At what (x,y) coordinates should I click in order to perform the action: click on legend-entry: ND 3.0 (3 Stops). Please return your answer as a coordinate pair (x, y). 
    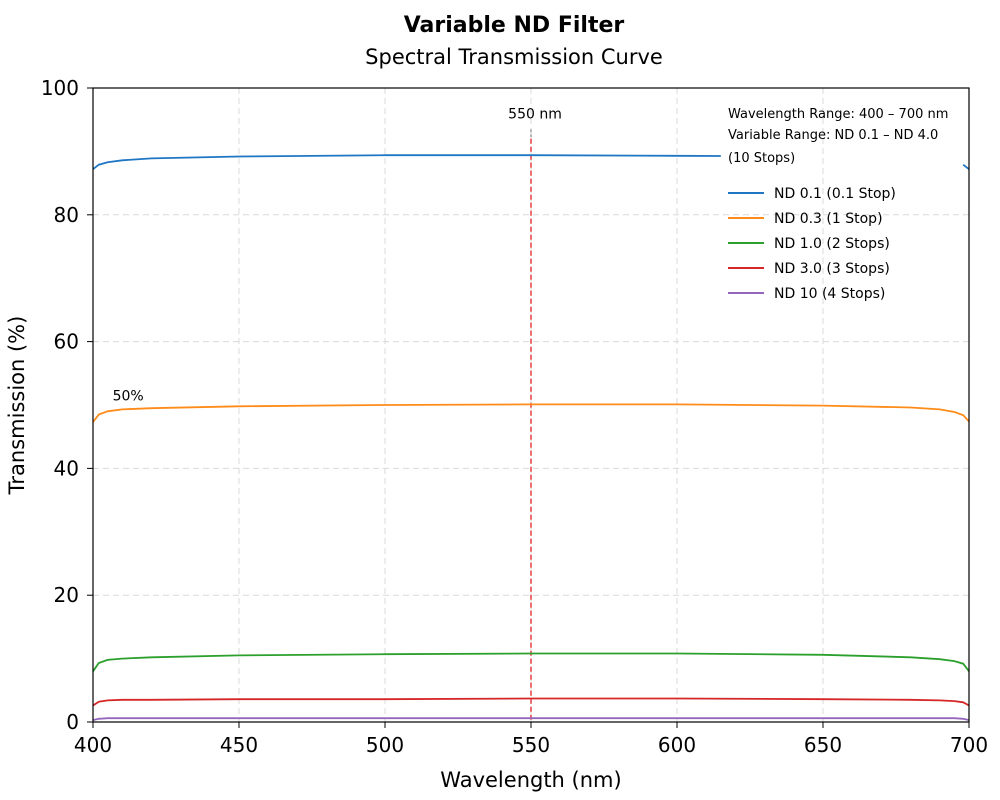
    Looking at the image, I should click on (832, 269).